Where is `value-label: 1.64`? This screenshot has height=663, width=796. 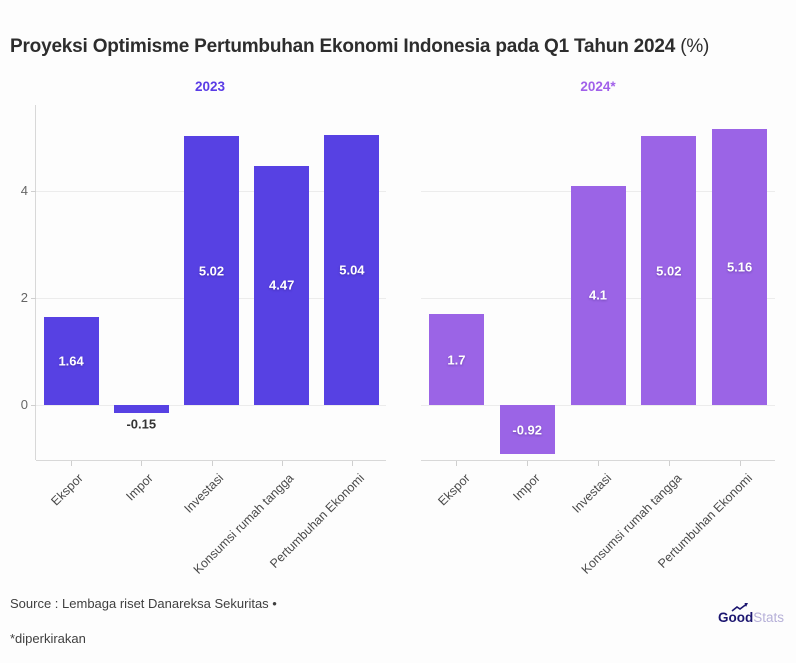 value-label: 1.64 is located at coordinates (71, 361).